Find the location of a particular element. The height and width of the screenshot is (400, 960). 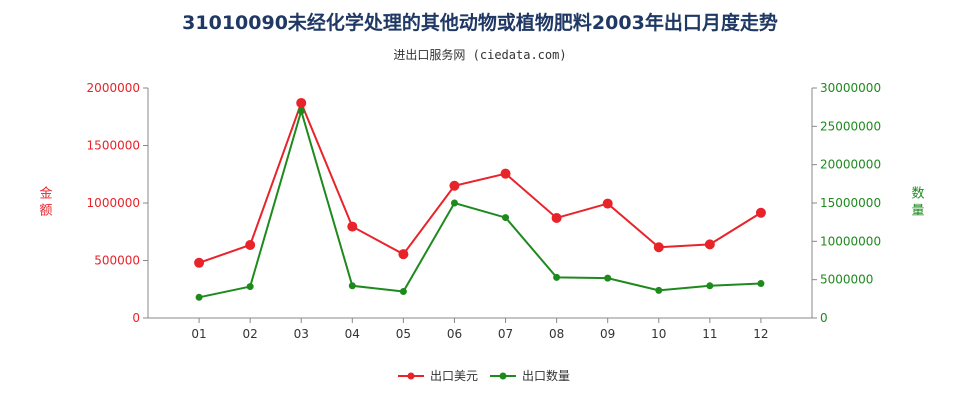

x-tick-label: 02 is located at coordinates (250, 334).